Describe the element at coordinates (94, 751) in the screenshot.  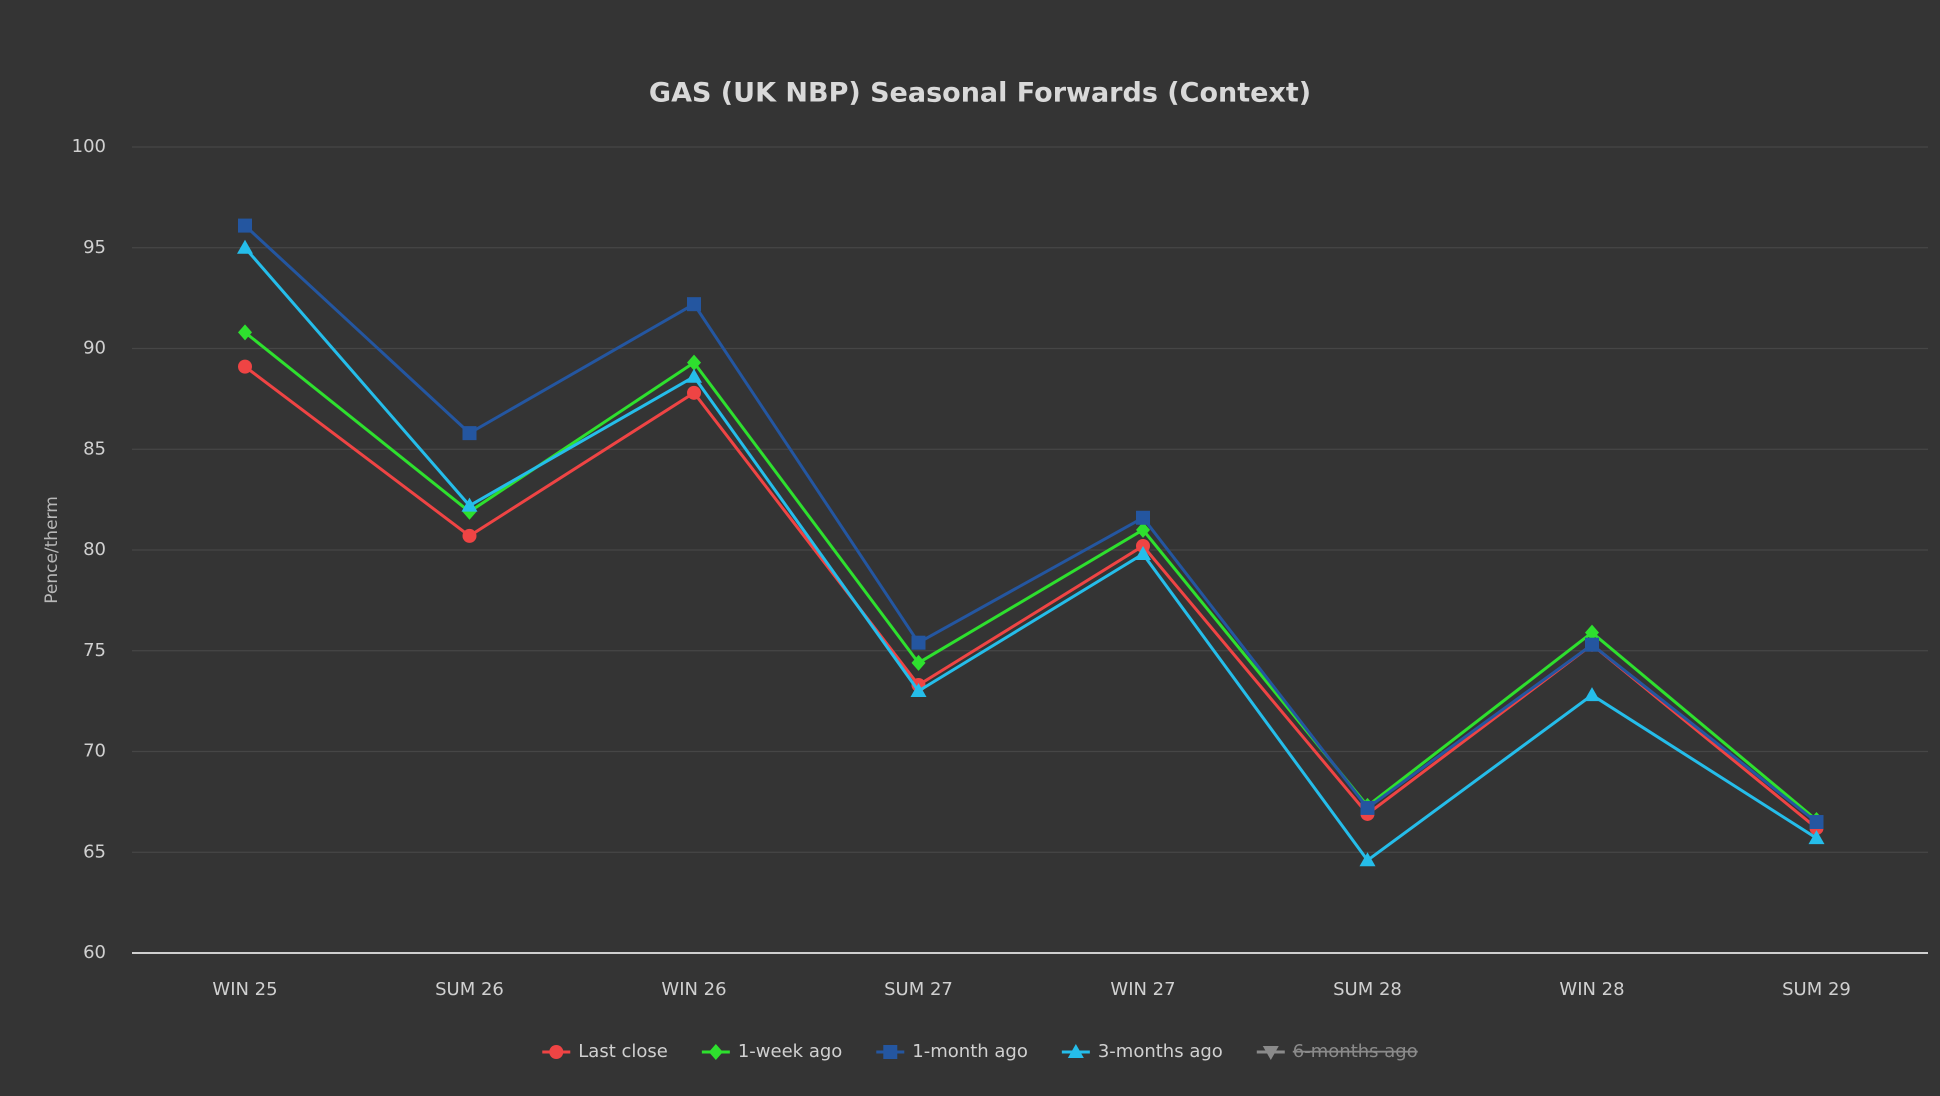
I see `y-tick-label: 70` at that location.